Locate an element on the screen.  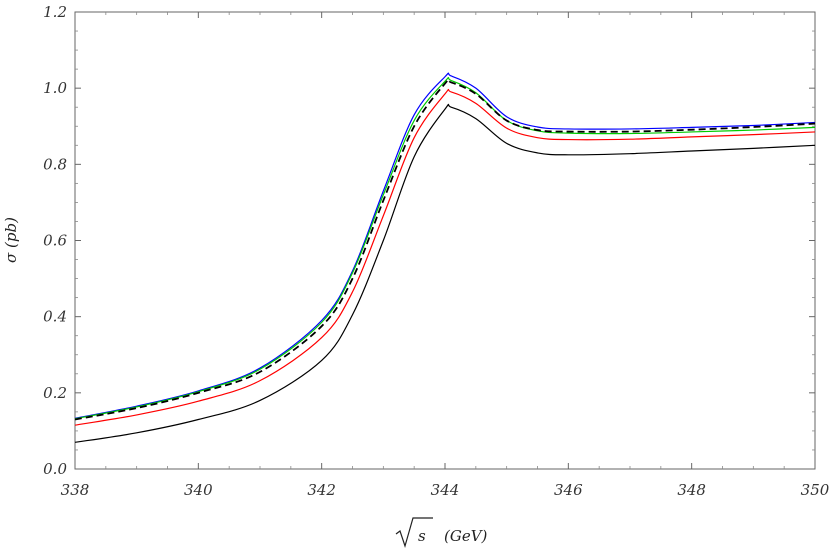
x-tick-label: 344 is located at coordinates (445, 490).